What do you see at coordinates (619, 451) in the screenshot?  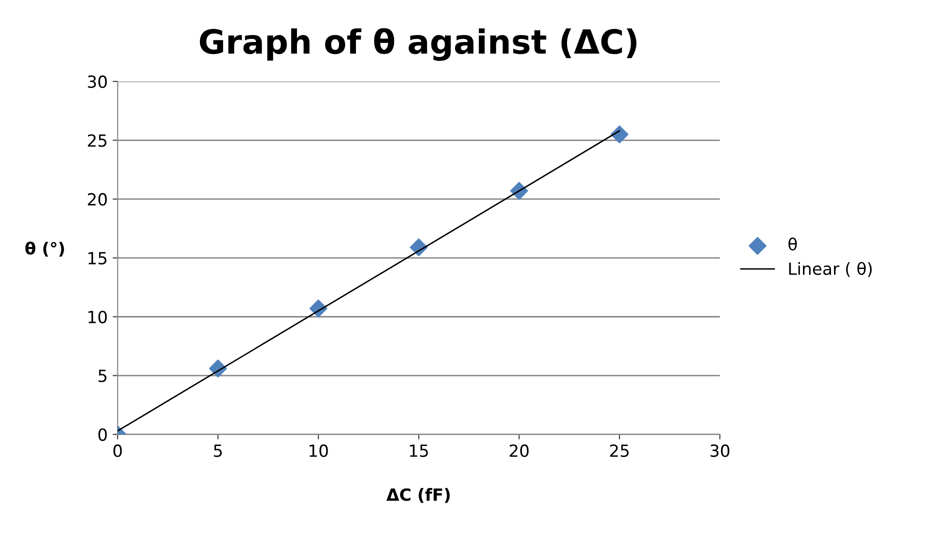 I see `x-tick-label: 25` at bounding box center [619, 451].